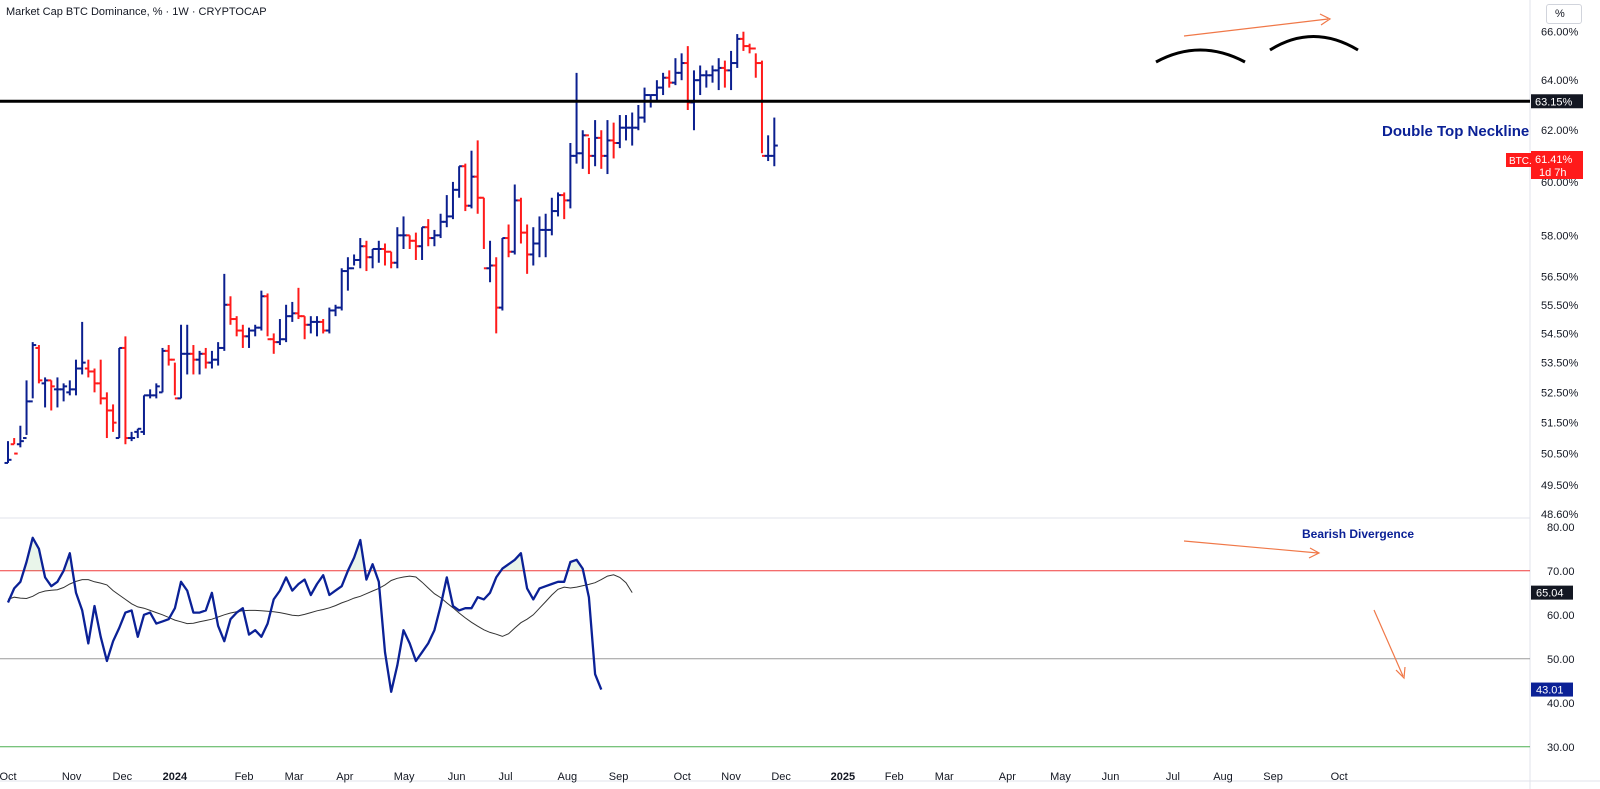  What do you see at coordinates (1560, 393) in the screenshot?
I see `price-tick-label: 52.50%` at bounding box center [1560, 393].